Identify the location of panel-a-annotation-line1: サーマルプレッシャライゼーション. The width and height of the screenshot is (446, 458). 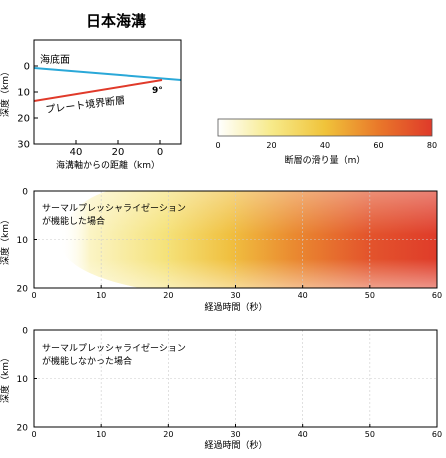
(114, 208).